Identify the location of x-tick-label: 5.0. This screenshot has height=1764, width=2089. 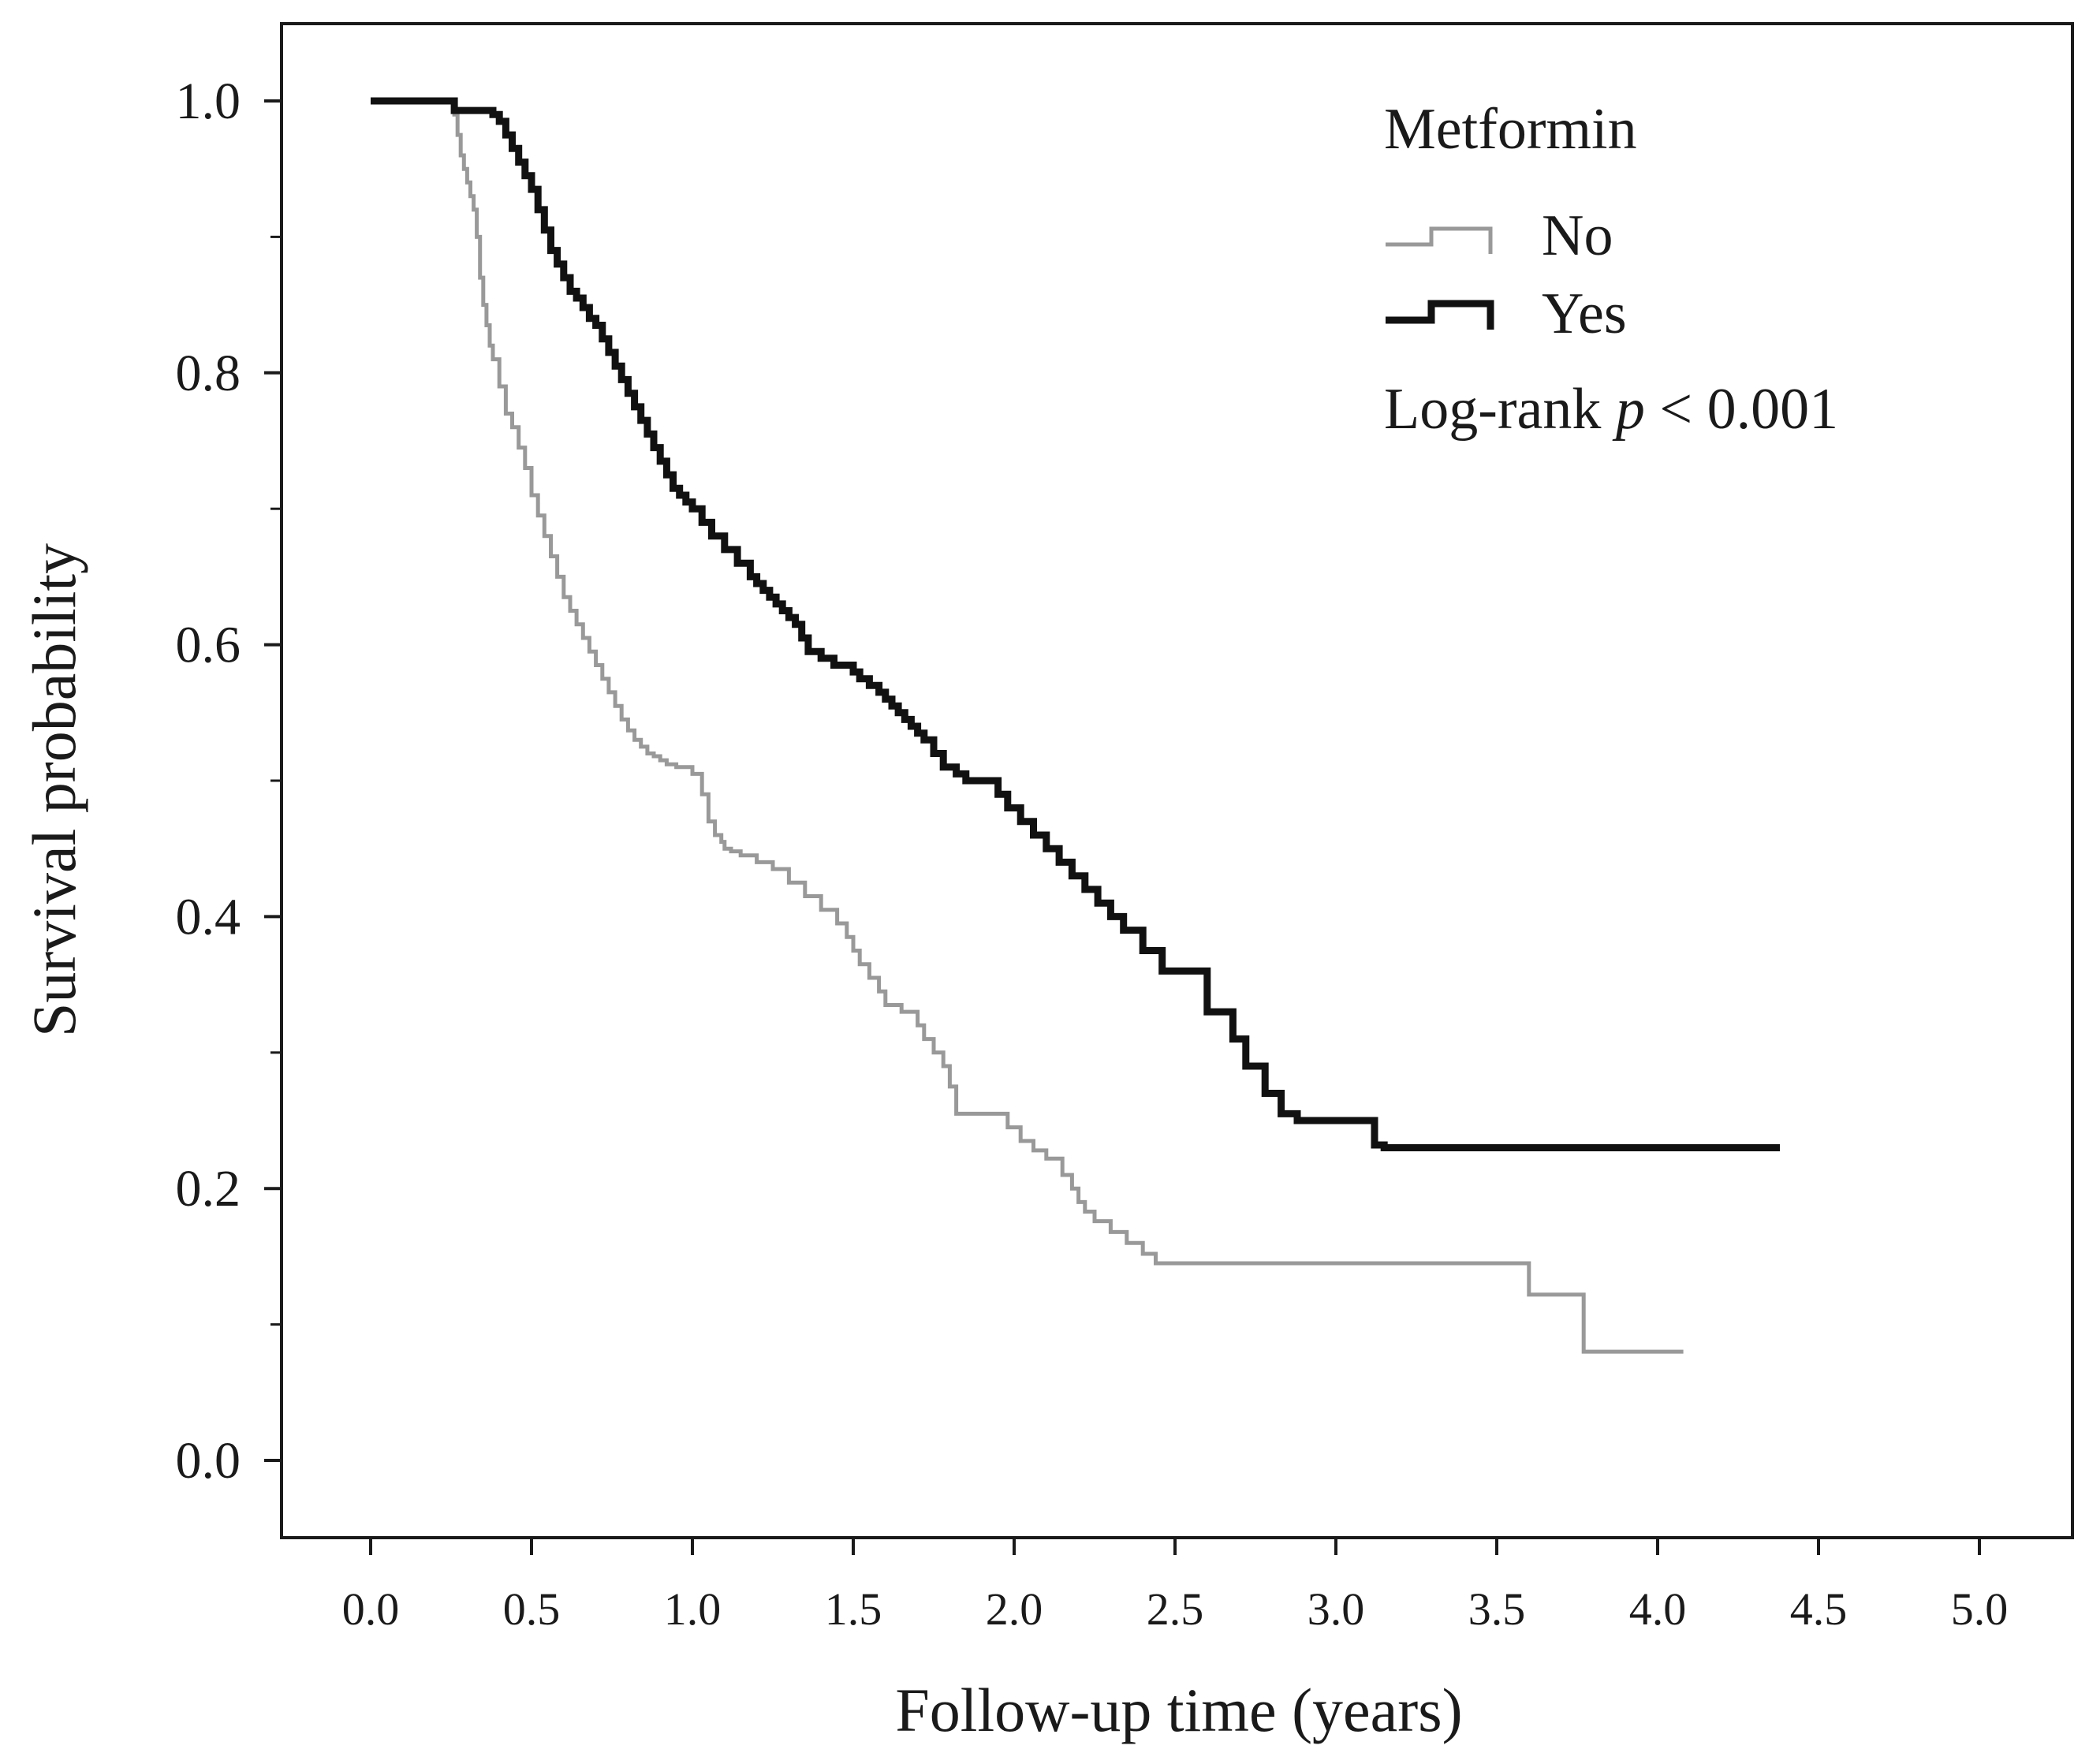
(1980, 1609).